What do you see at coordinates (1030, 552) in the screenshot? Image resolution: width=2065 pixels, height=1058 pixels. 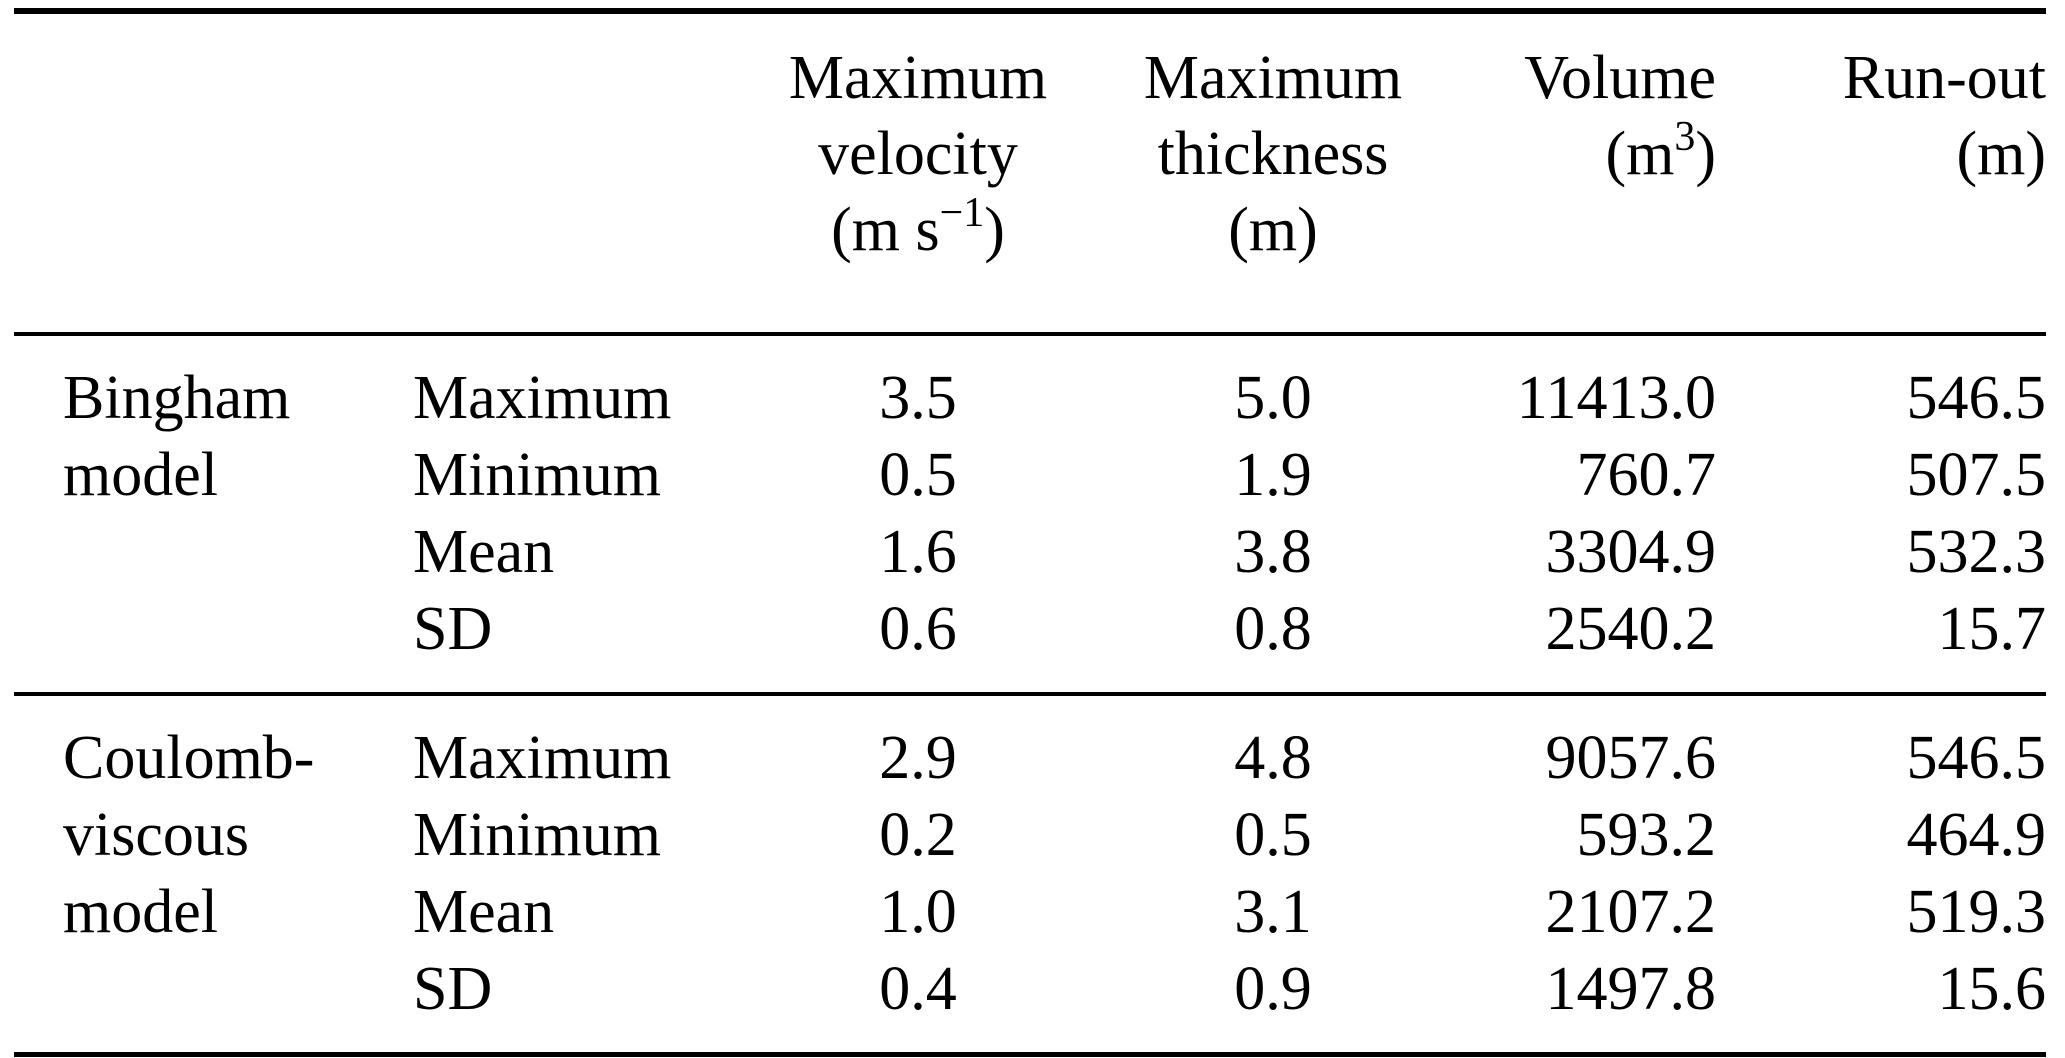 I see `table-row: Mean 1.6 3.8 3304.9 532.3` at bounding box center [1030, 552].